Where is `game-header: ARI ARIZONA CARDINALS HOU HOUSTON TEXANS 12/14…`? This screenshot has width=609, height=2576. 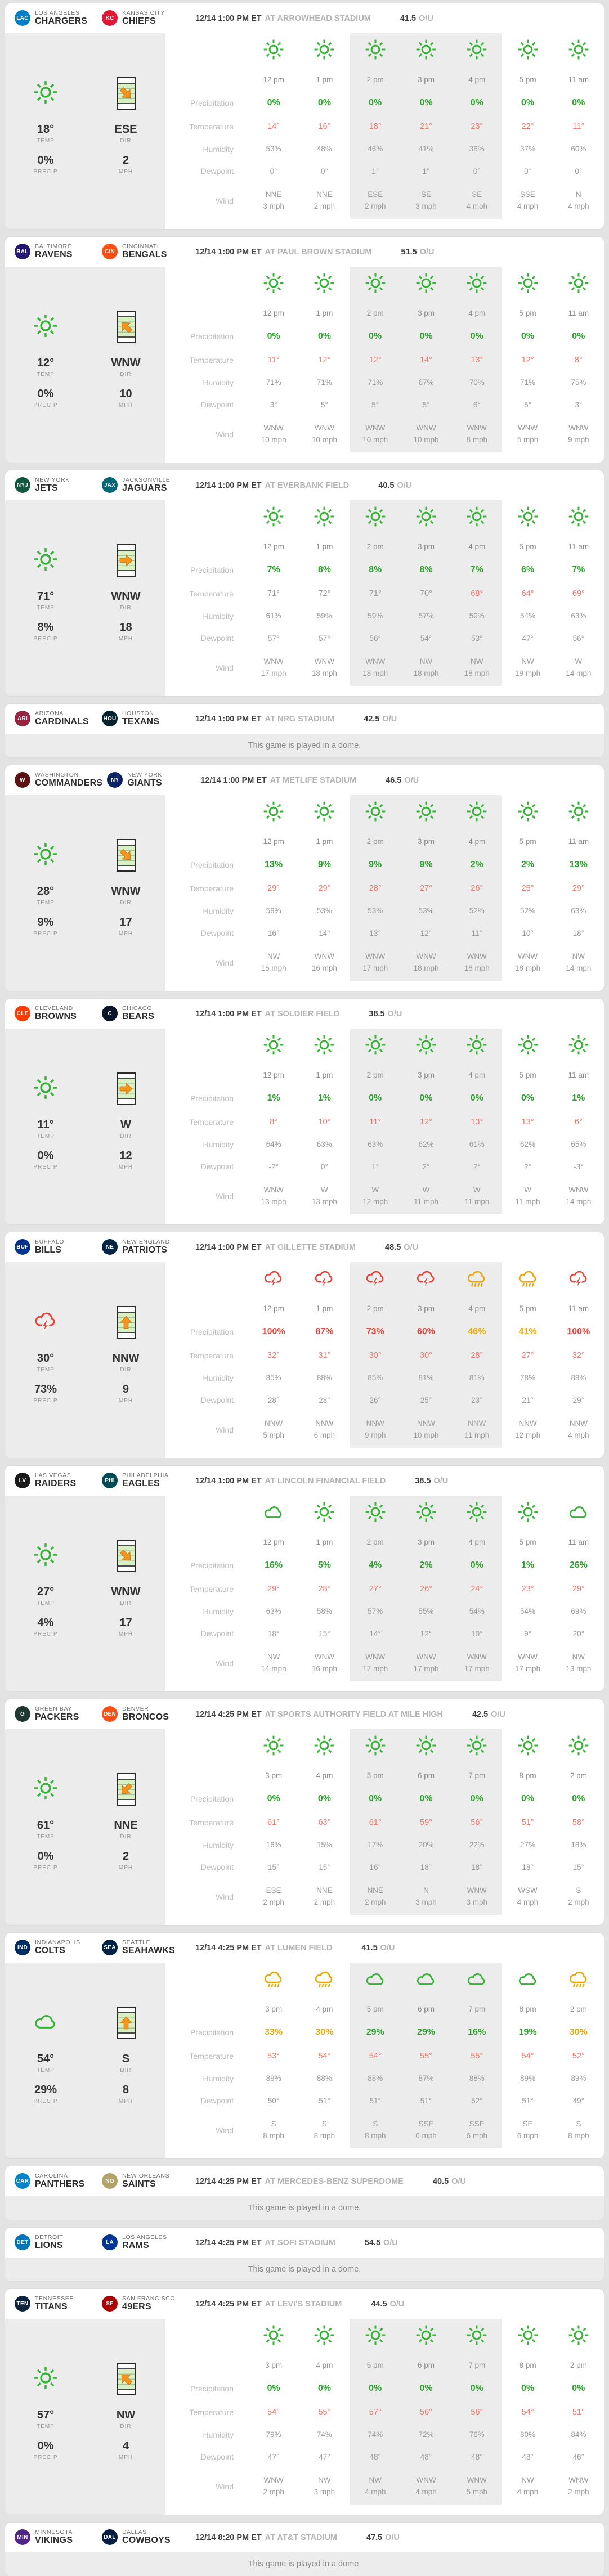
game-header: ARI ARIZONA CARDINALS HOU HOUSTON TEXANS 12/14… is located at coordinates (304, 719).